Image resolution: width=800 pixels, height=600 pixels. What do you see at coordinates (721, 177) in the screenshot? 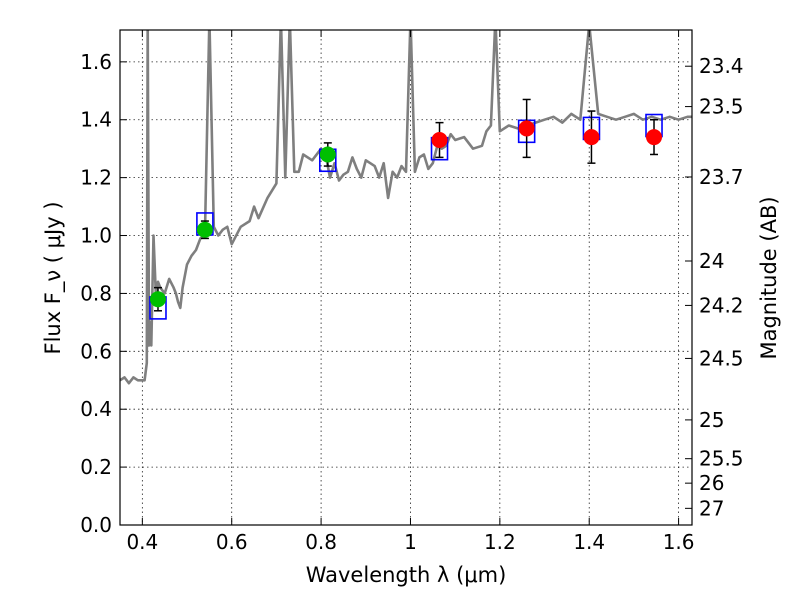
I see `y2-tick-label: 23.7` at bounding box center [721, 177].